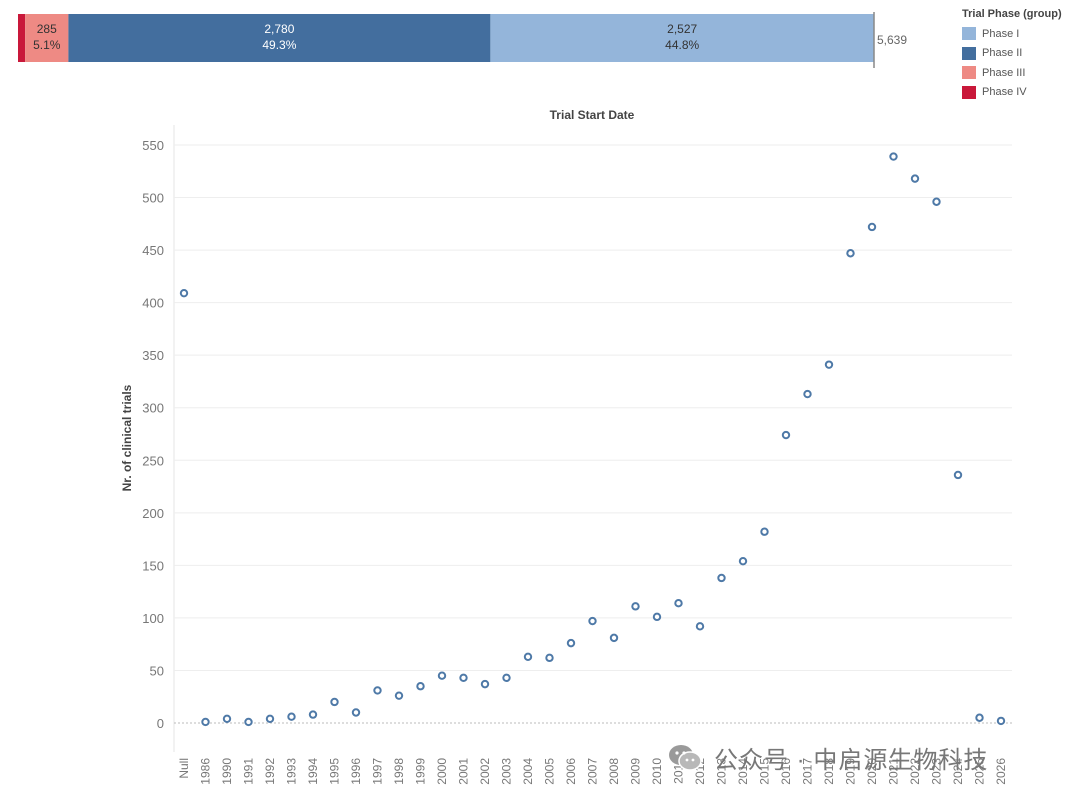  I want to click on chart-title: Trial Start Date, so click(592, 115).